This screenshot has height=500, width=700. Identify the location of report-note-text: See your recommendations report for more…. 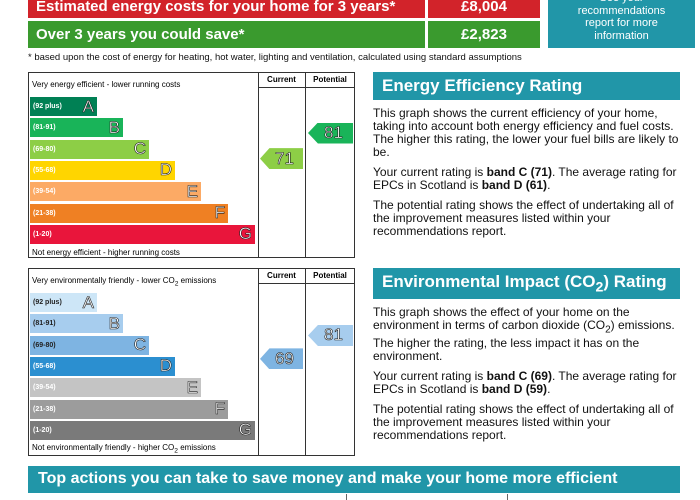
(621, 21).